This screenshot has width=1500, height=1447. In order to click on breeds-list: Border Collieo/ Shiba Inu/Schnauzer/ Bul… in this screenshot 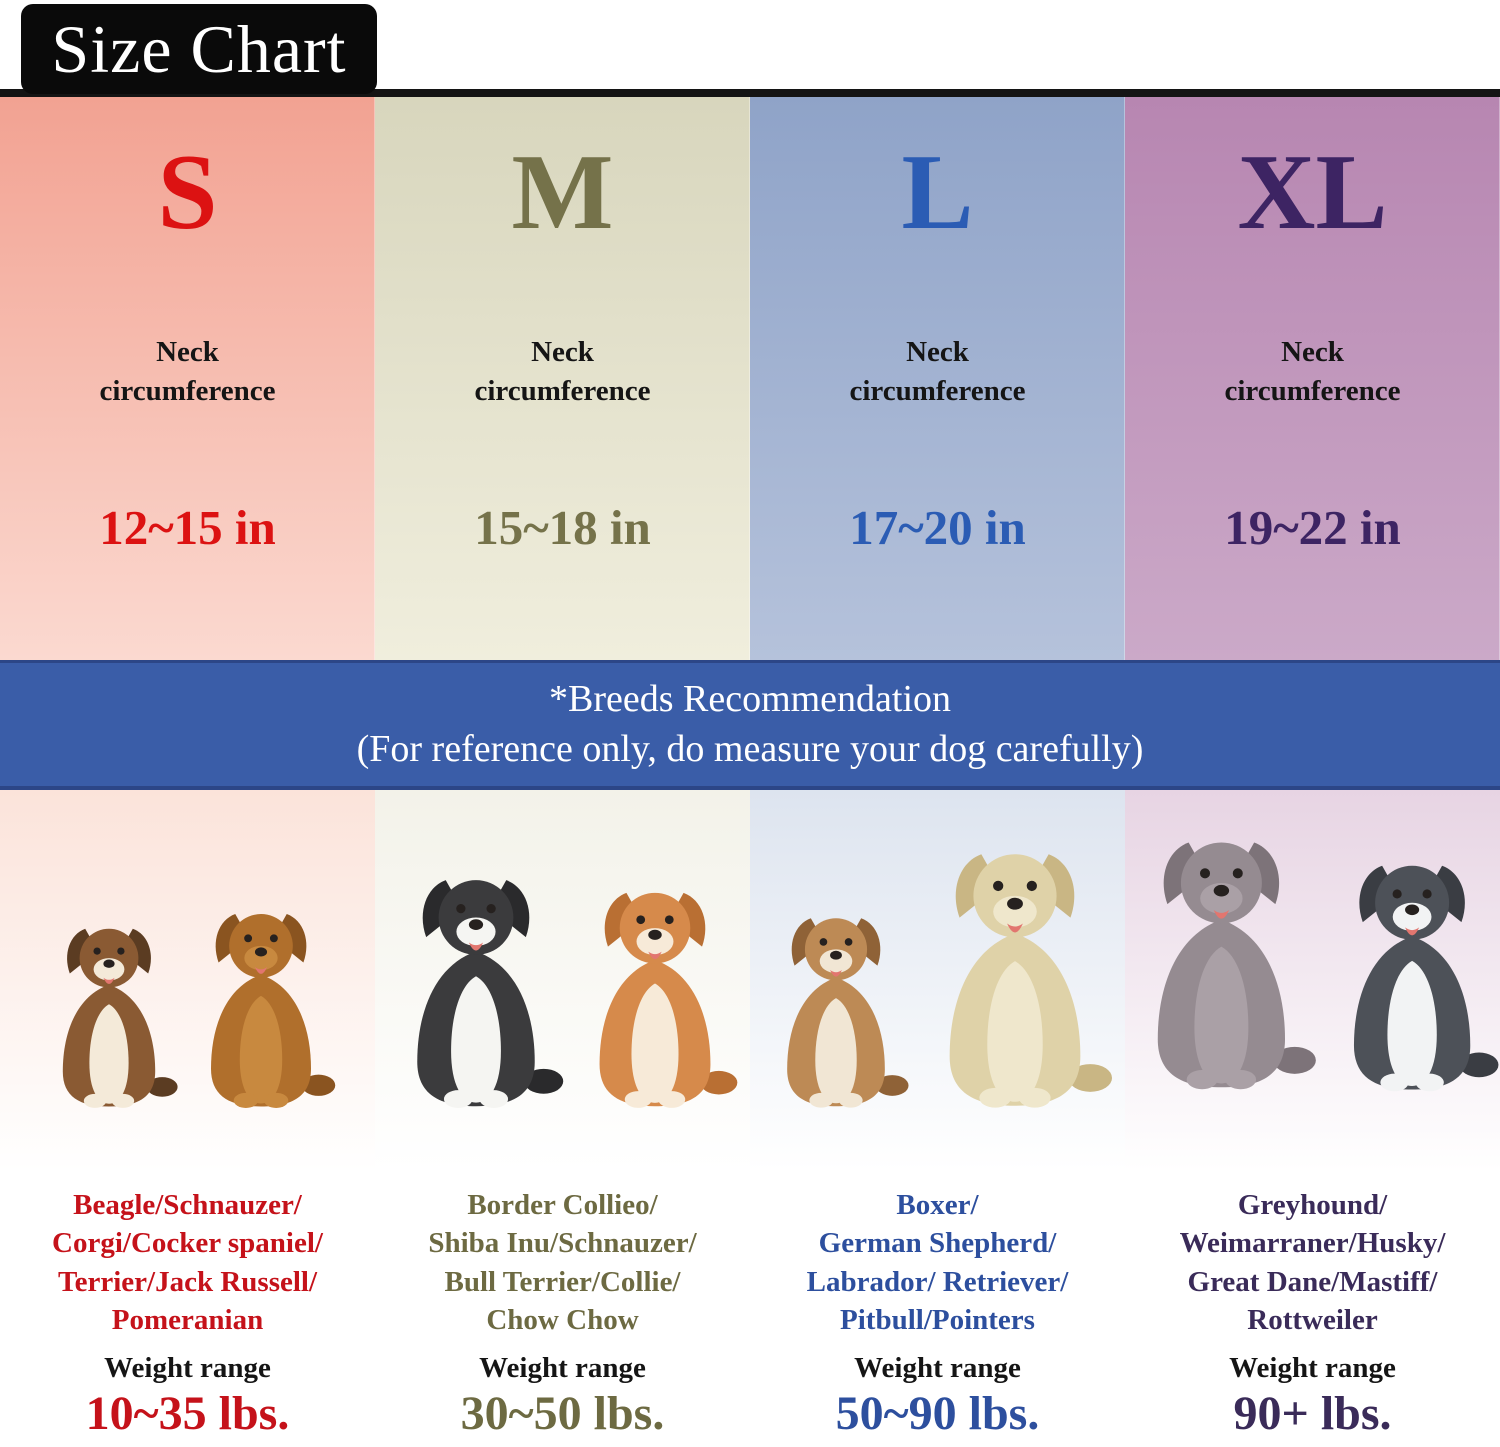, I will do `click(562, 1262)`.